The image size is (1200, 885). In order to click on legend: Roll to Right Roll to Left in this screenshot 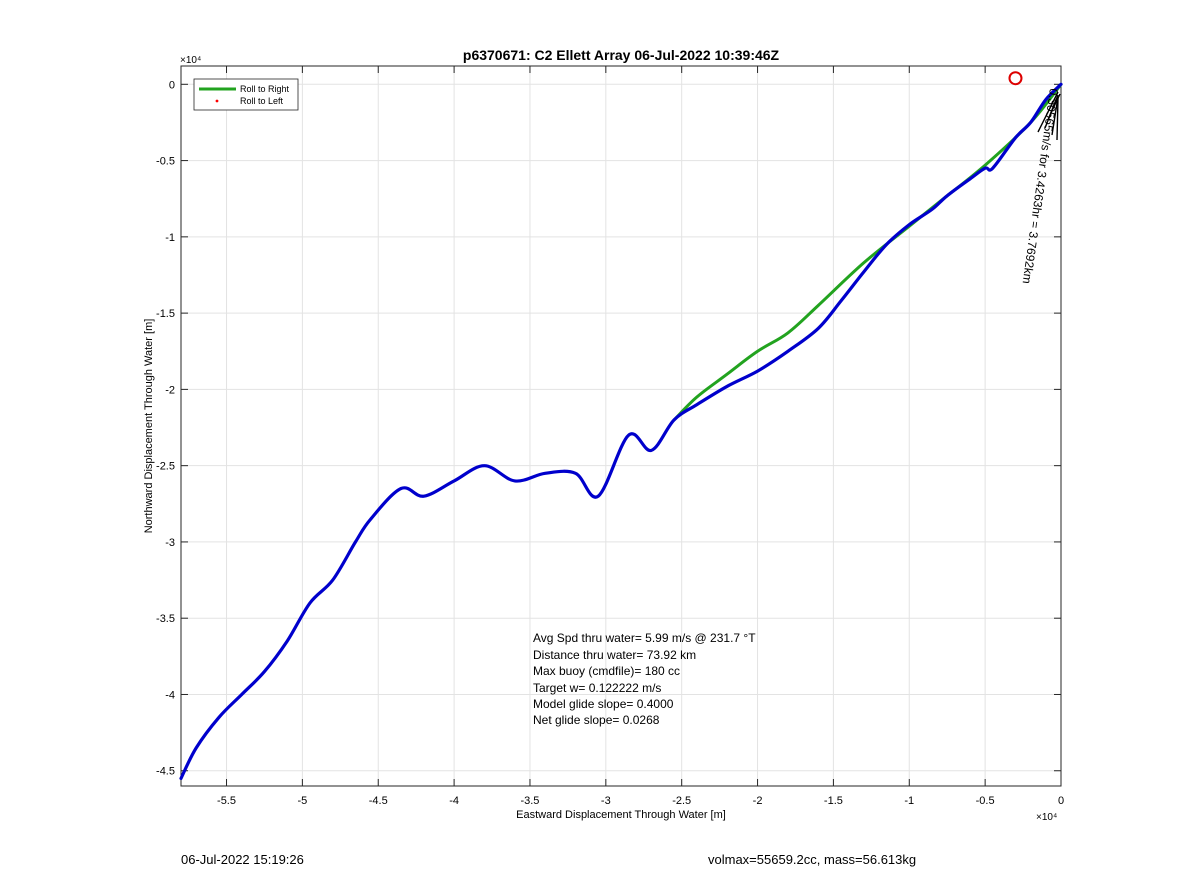, I will do `click(246, 94)`.